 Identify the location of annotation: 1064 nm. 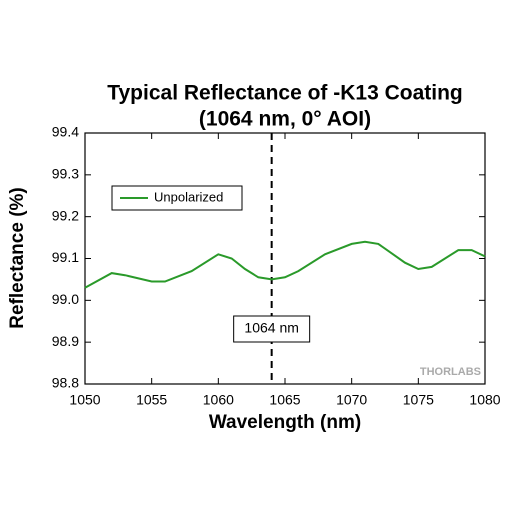
(271, 328).